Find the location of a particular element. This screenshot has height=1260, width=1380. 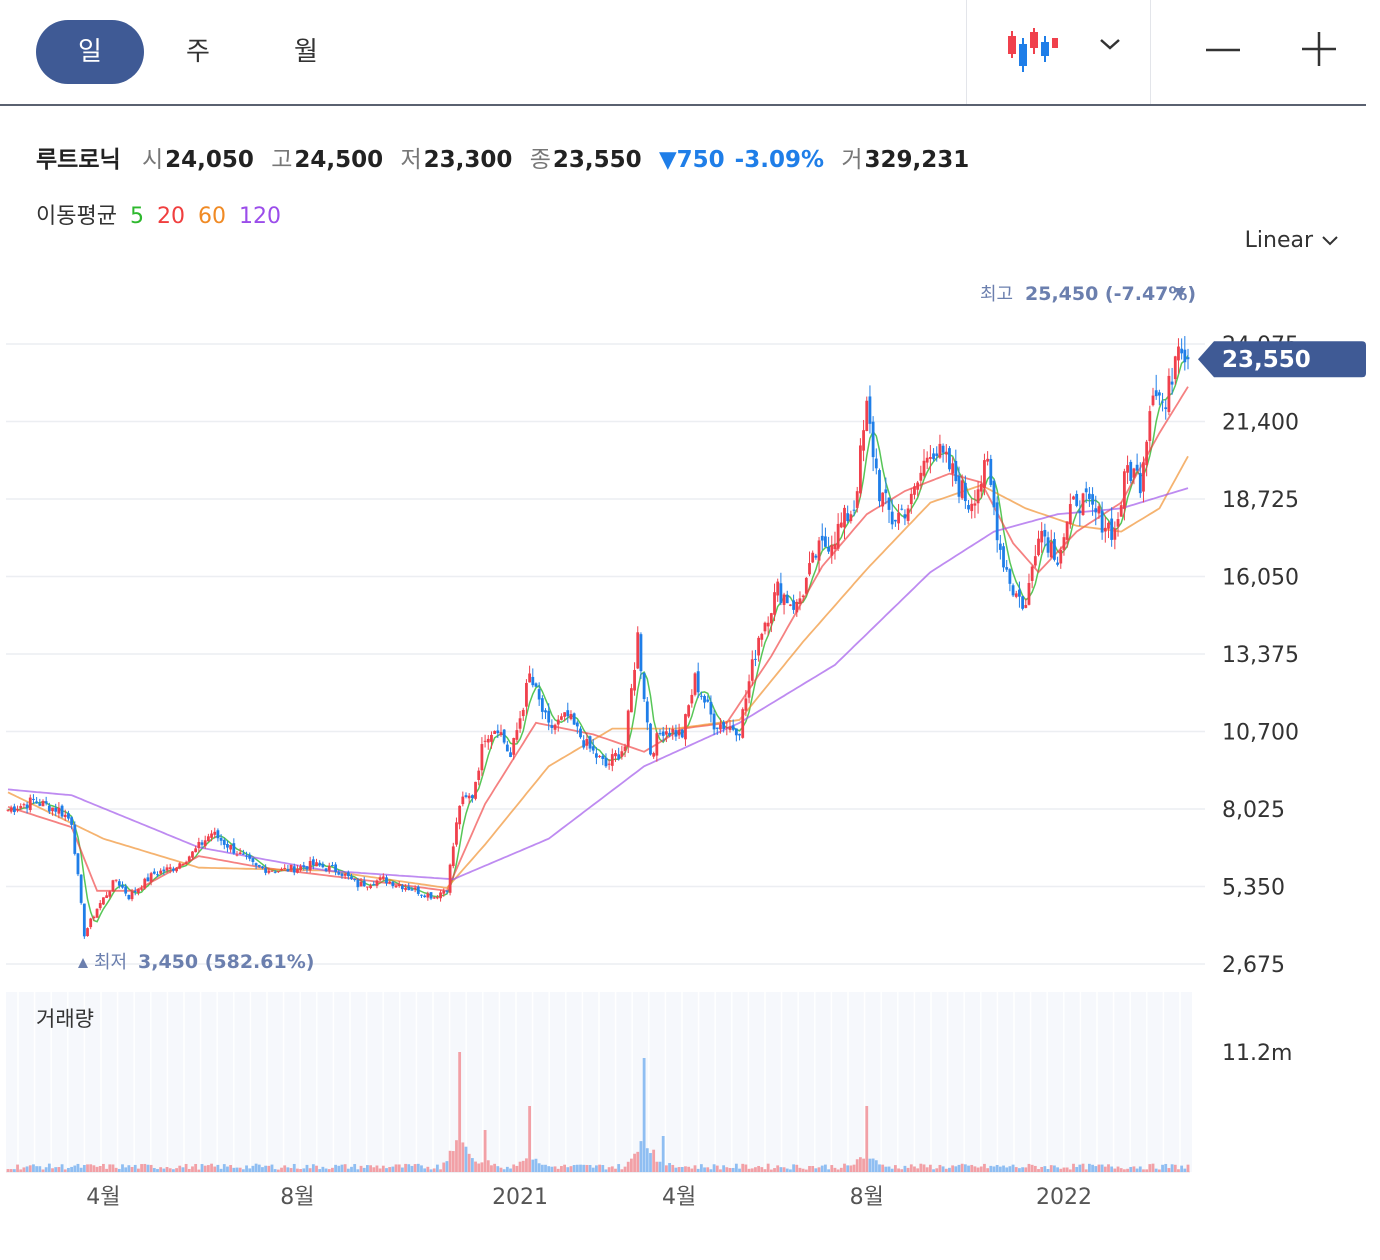

x-tick-label: 2022 is located at coordinates (1064, 1197).